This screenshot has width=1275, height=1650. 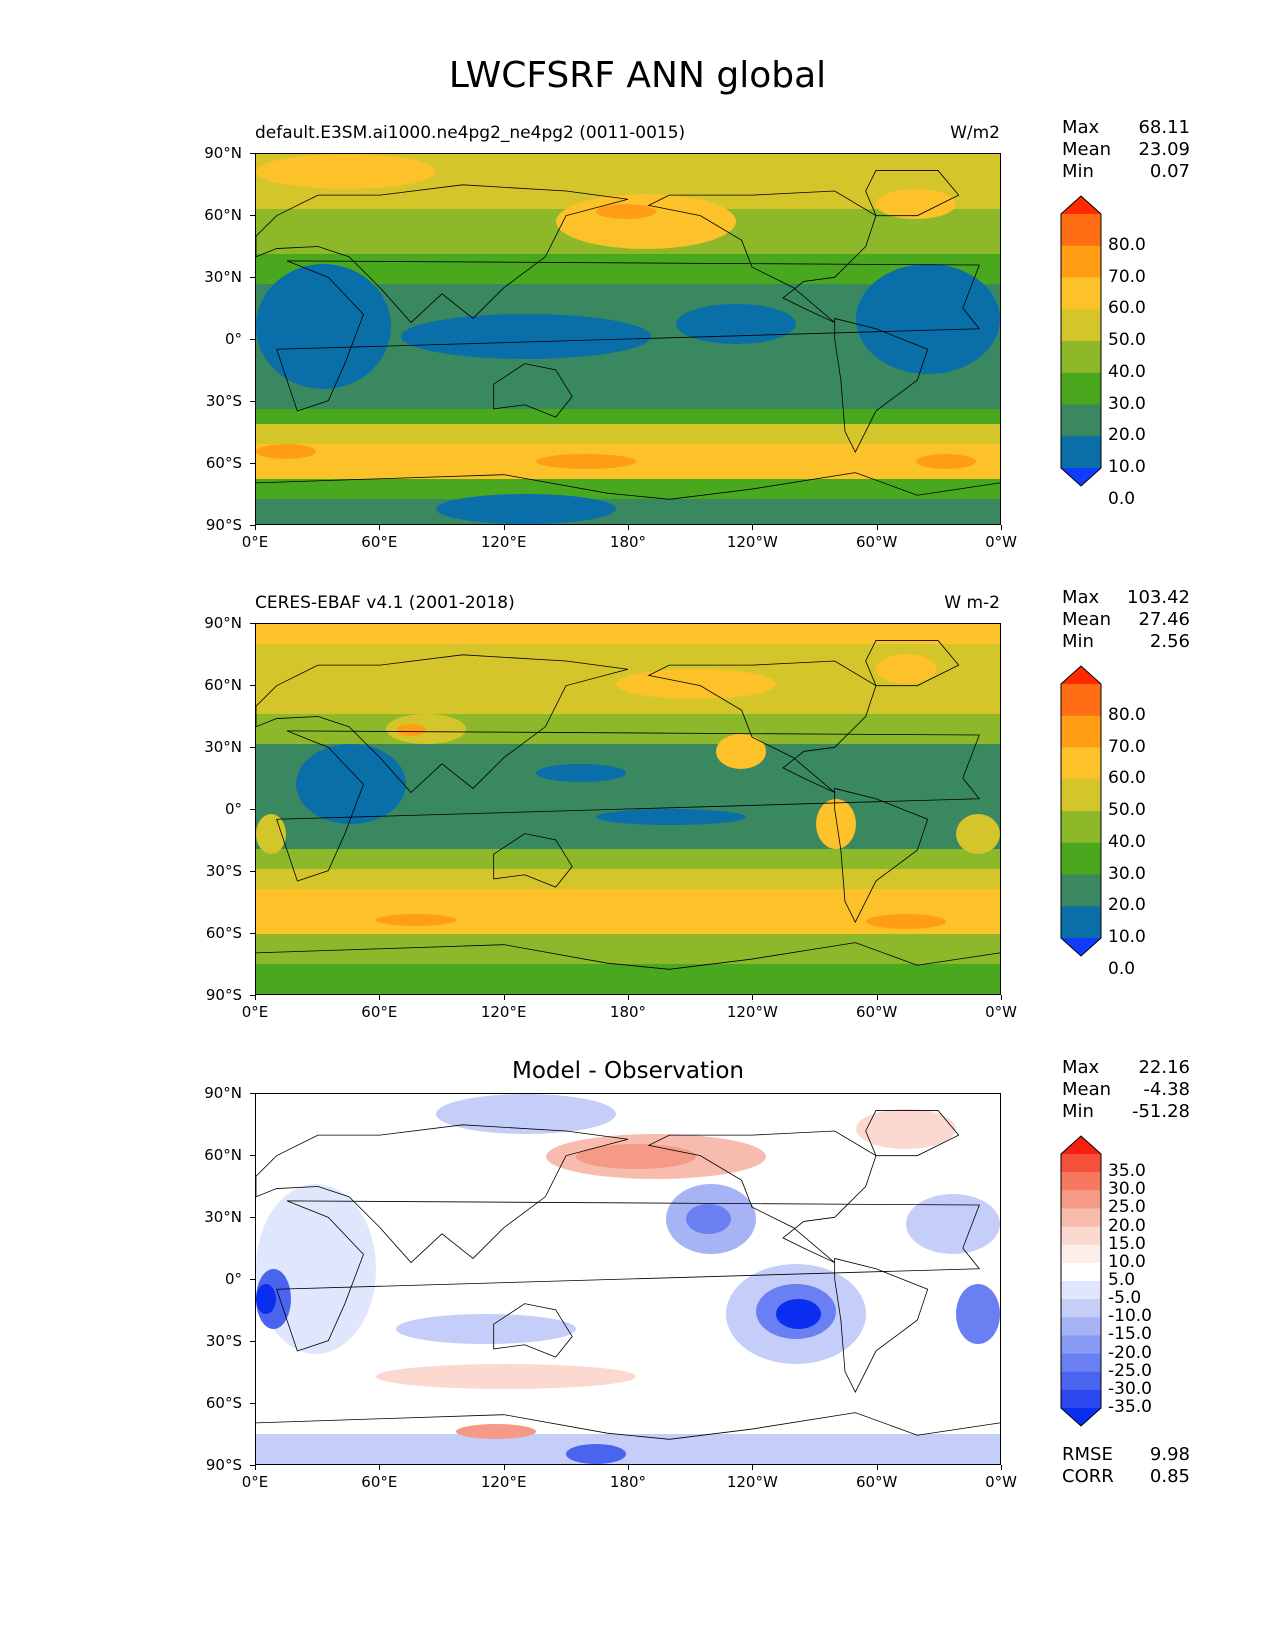 What do you see at coordinates (1130, 1407) in the screenshot?
I see `colorbar-tick-label: -35.0` at bounding box center [1130, 1407].